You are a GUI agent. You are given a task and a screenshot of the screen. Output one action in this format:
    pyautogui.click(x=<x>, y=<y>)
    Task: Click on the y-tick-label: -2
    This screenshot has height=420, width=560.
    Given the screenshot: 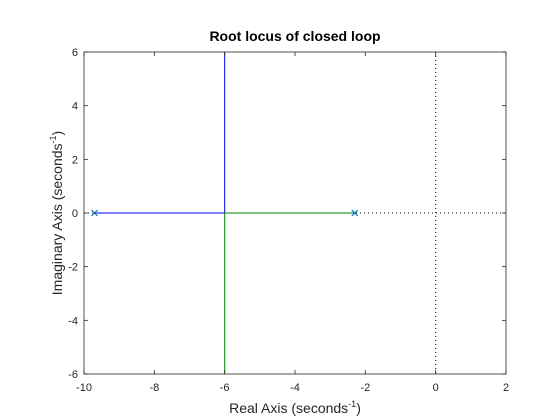 What is the action you would take?
    pyautogui.click(x=73, y=268)
    